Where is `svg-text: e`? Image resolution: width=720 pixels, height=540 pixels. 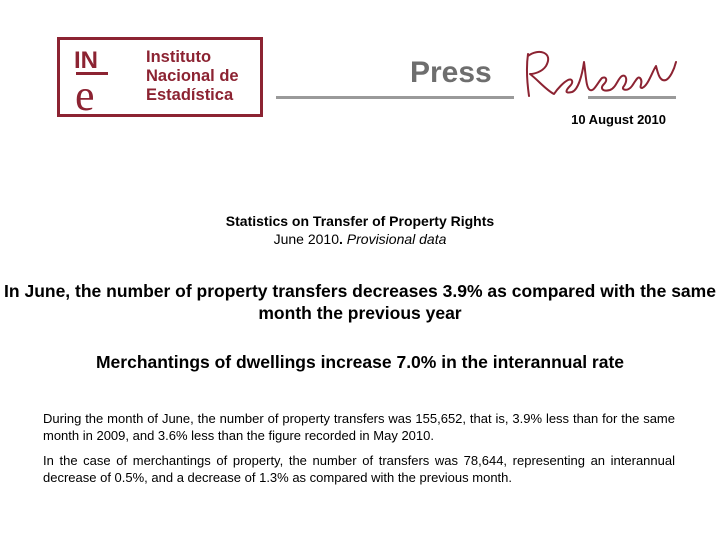 svg-text: e is located at coordinates (85, 91).